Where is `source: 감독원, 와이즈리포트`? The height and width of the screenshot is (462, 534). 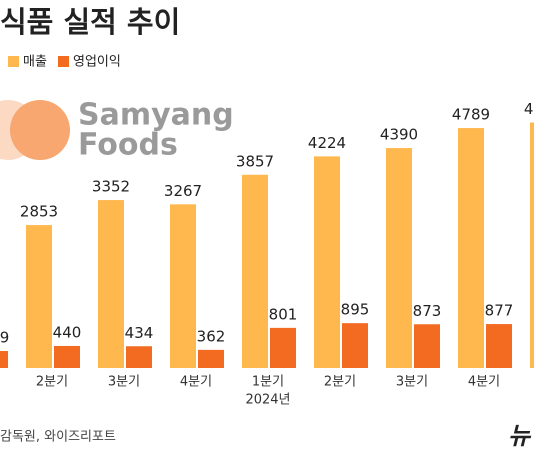
source: 감독원, 와이즈리포트 is located at coordinates (58, 437).